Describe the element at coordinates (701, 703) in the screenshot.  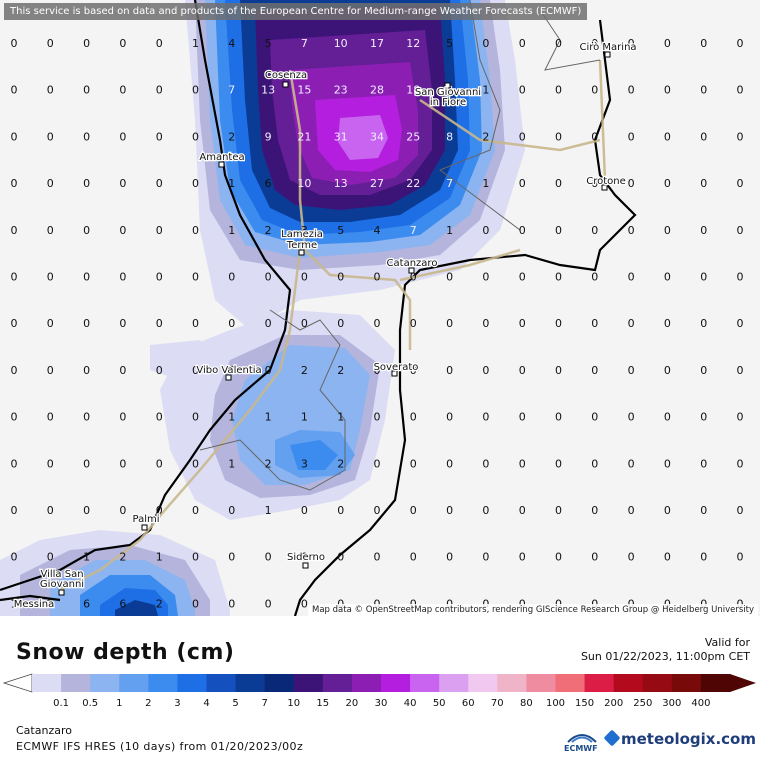
I see `legend-tick-label: 400` at that location.